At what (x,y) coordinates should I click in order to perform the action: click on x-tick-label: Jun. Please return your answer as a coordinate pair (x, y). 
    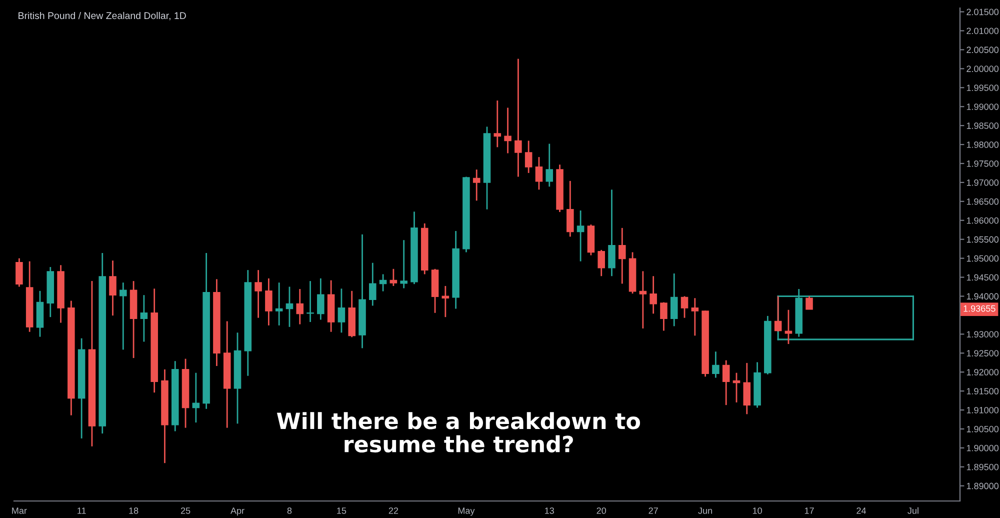
    Looking at the image, I should click on (705, 511).